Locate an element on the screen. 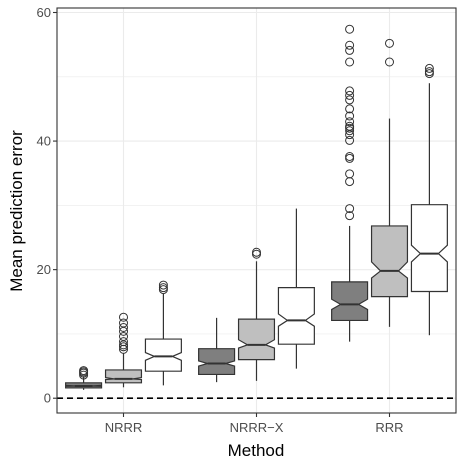 Image resolution: width=465 pixels, height=465 pixels. y-tick-label: 60 is located at coordinates (44, 12).